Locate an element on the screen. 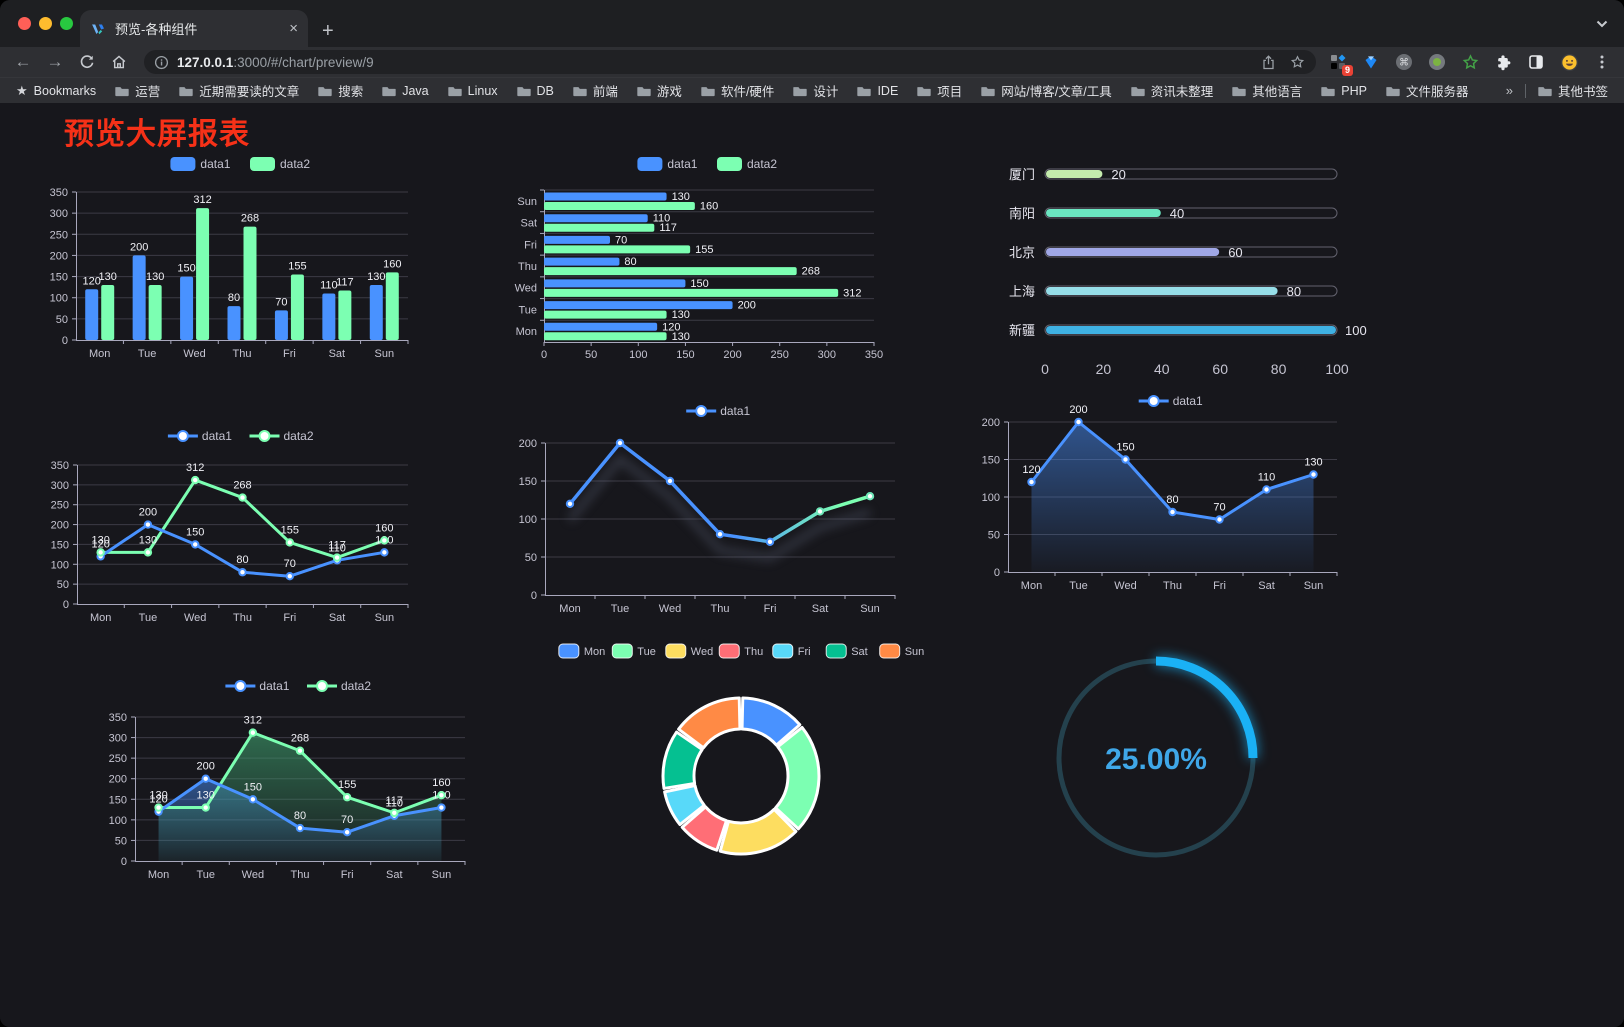 Image resolution: width=1624 pixels, height=1027 pixels. bookmark-folder: Java is located at coordinates (405, 90).